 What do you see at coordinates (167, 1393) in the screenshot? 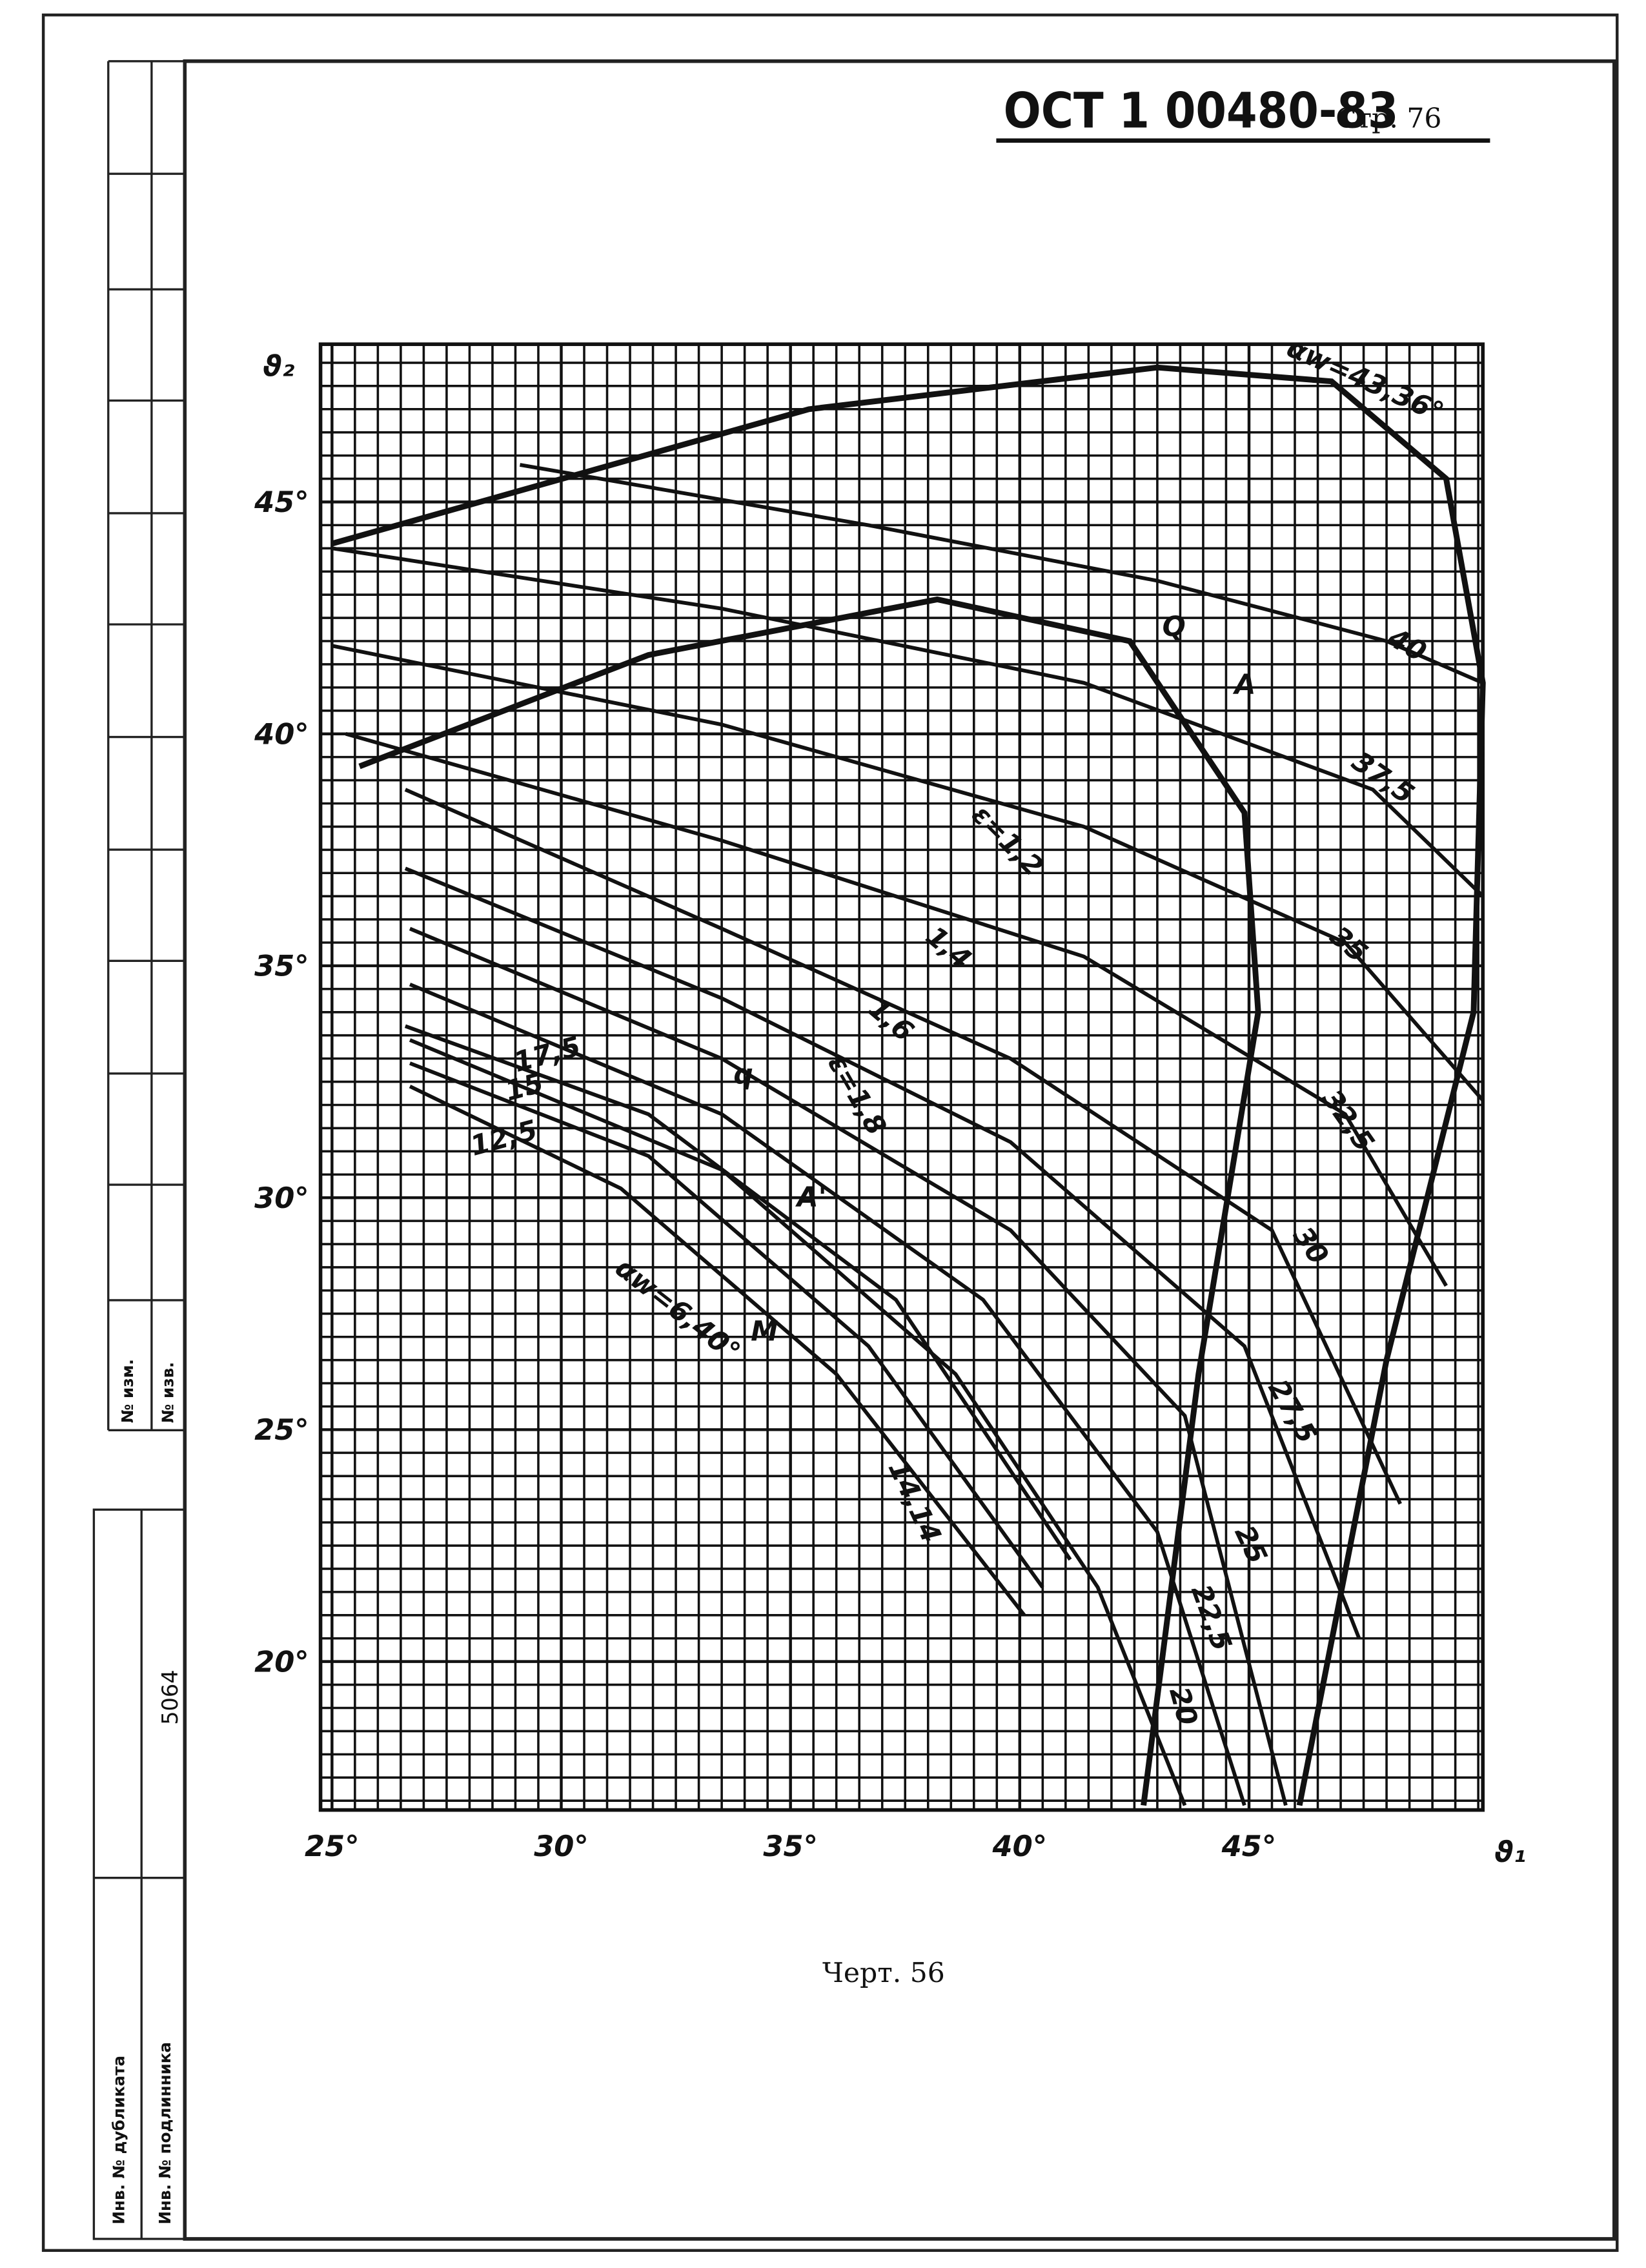
I see `change-label: № изв.` at bounding box center [167, 1393].